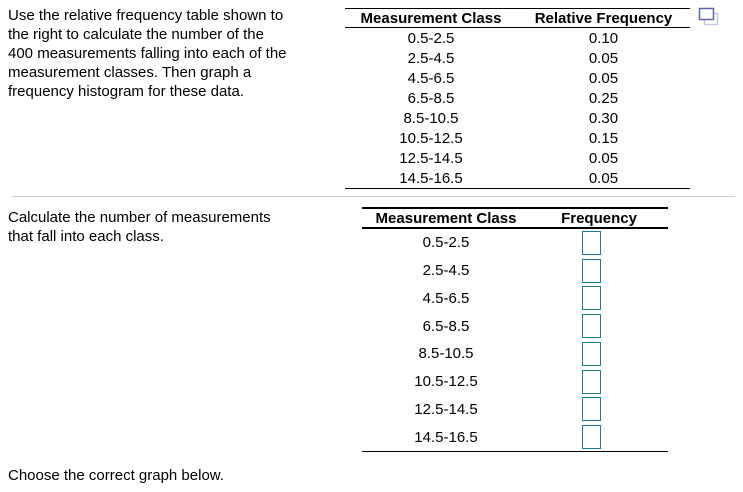 This screenshot has width=743, height=492. Describe the element at coordinates (373, 196) in the screenshot. I see `section-divider` at that location.